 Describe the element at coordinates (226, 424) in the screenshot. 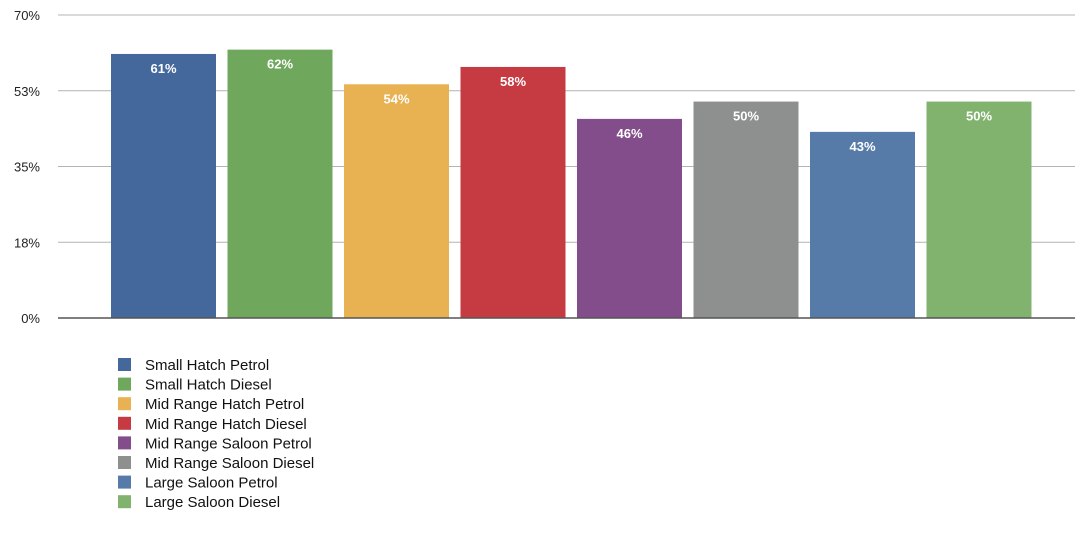

I see `legend-entry: Mid Range Hatch Diesel` at that location.